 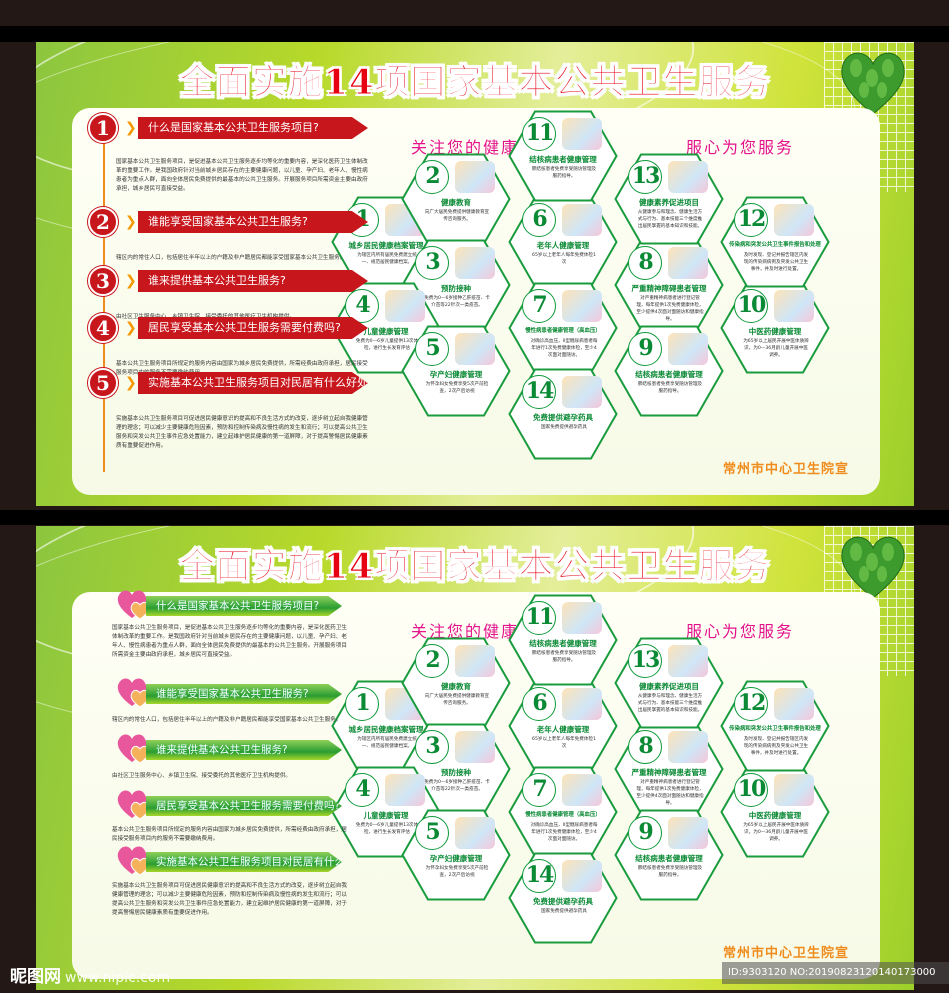 What do you see at coordinates (465, 631) in the screenshot?
I see `subtitle-left: 关注您的健康` at bounding box center [465, 631].